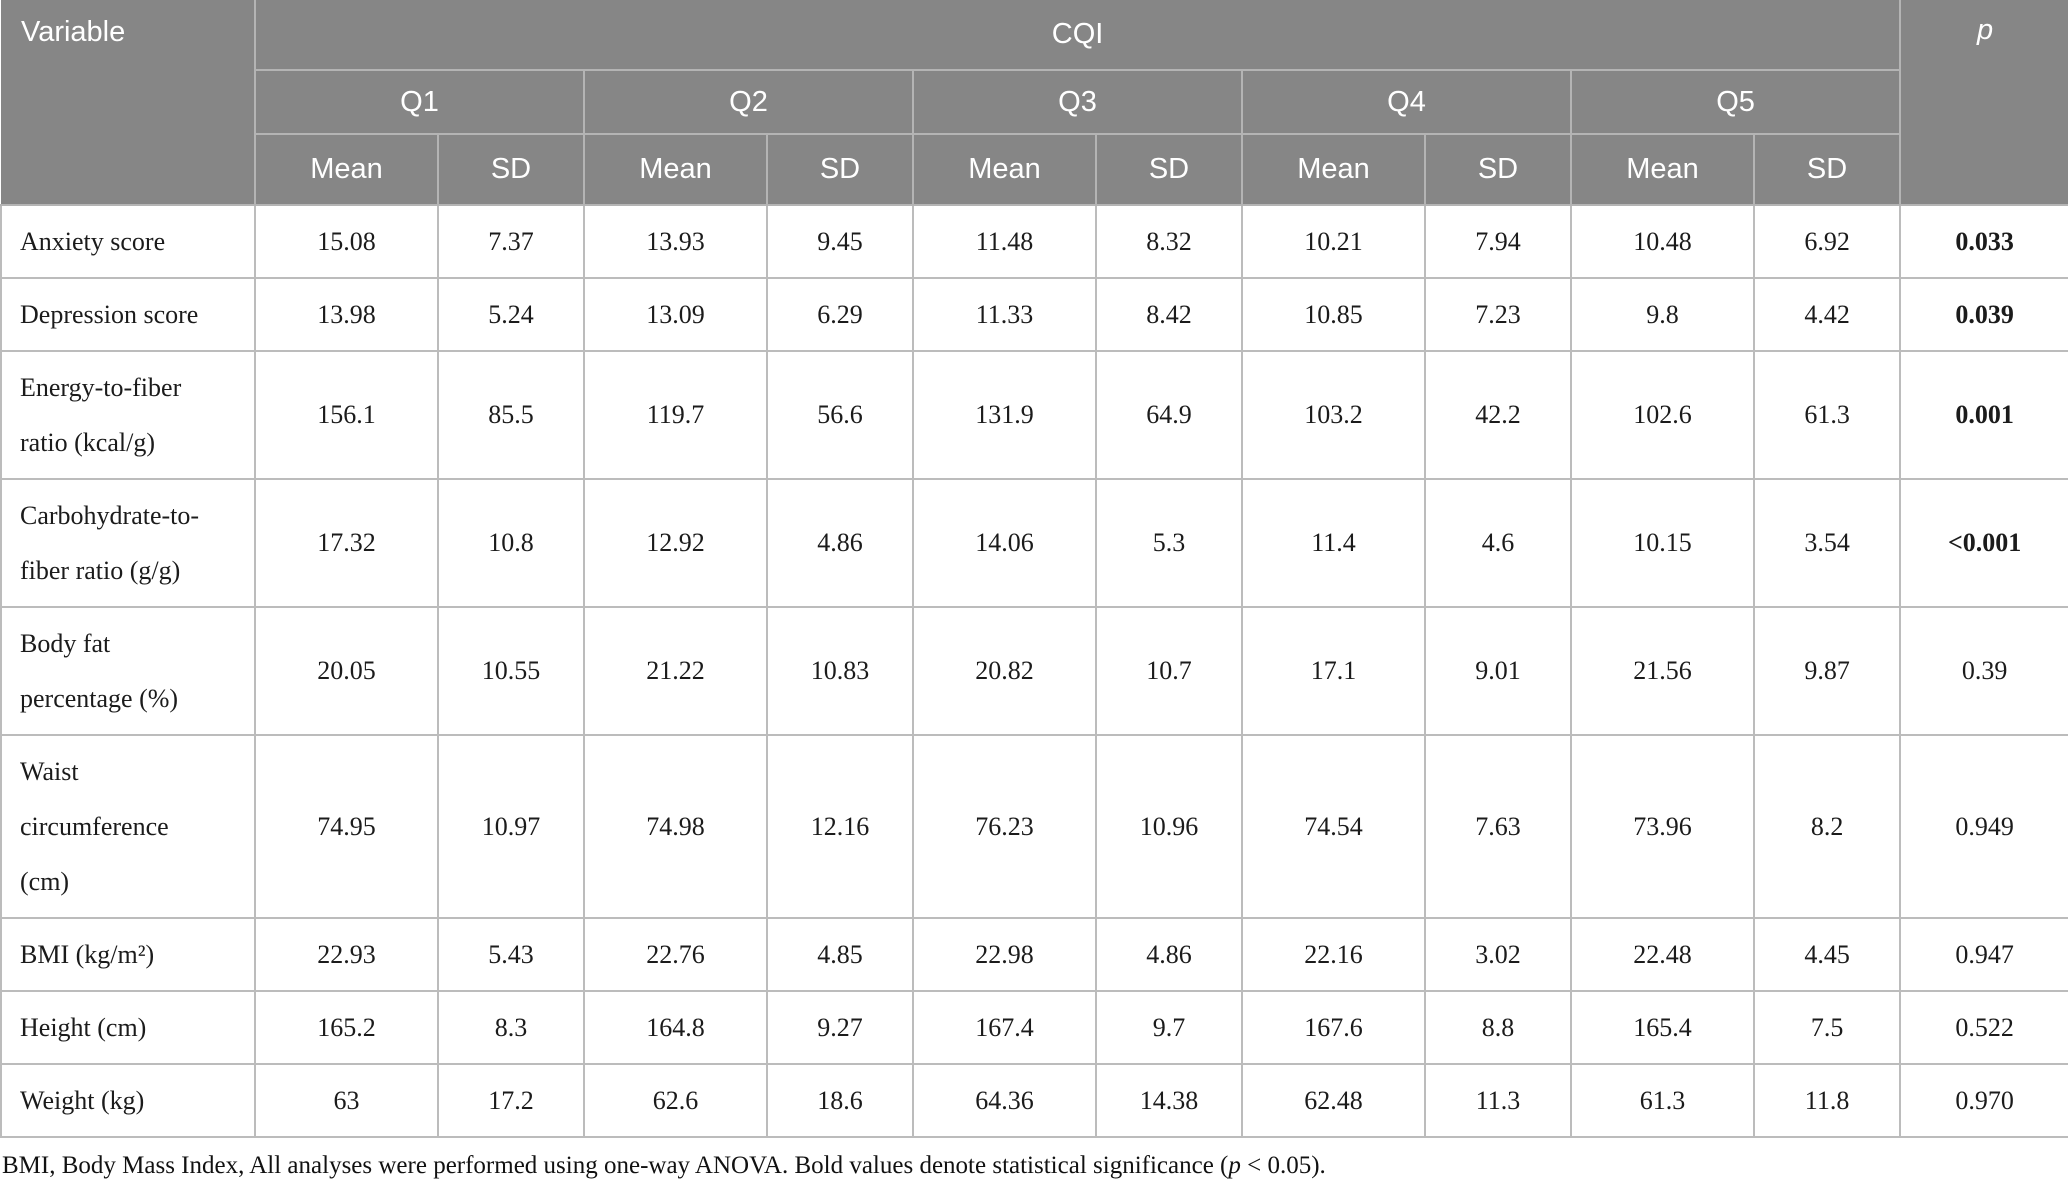 The image size is (2068, 1180). Describe the element at coordinates (1827, 314) in the screenshot. I see `value-cell: 4.42` at that location.